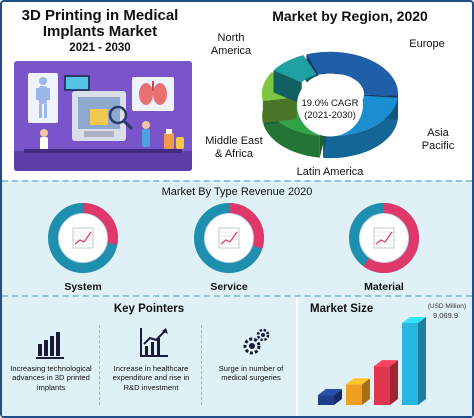  I want to click on region-slice-mea, so click(295, 80).